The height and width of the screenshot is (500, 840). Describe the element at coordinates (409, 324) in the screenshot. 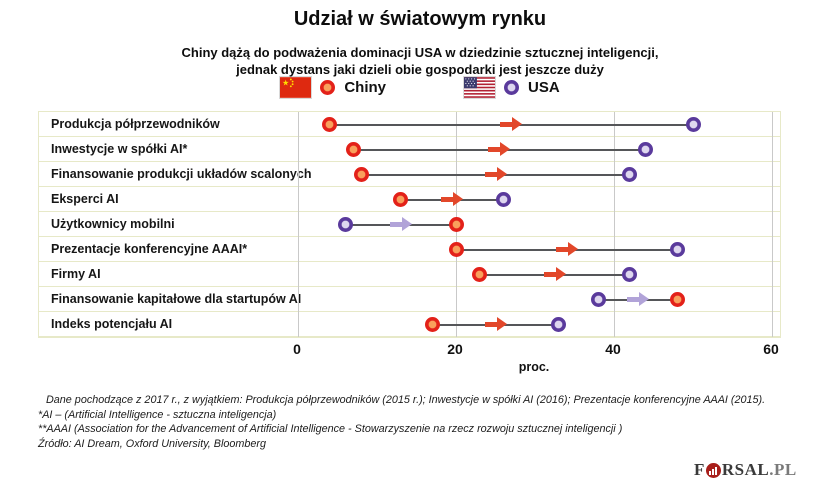

I see `chart-row: Indeks potencjału AI` at that location.